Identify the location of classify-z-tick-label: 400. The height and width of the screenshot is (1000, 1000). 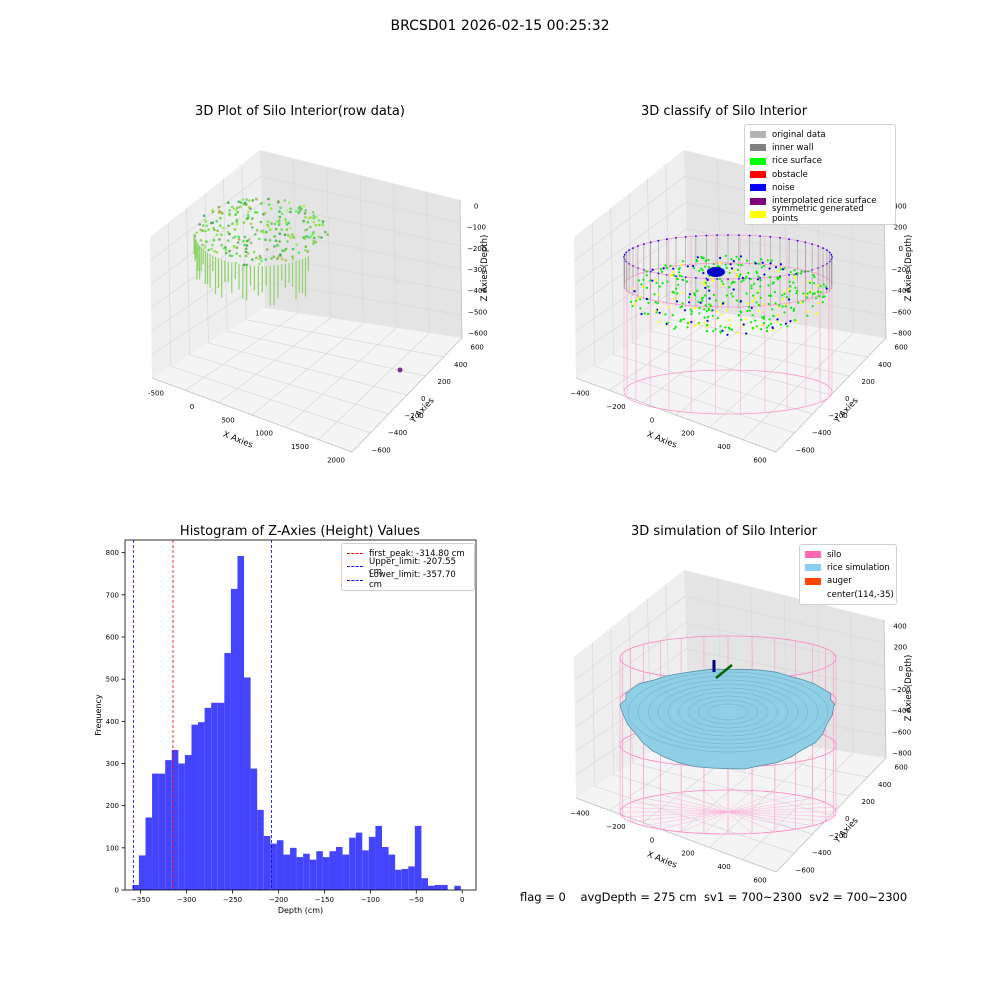
(899, 207).